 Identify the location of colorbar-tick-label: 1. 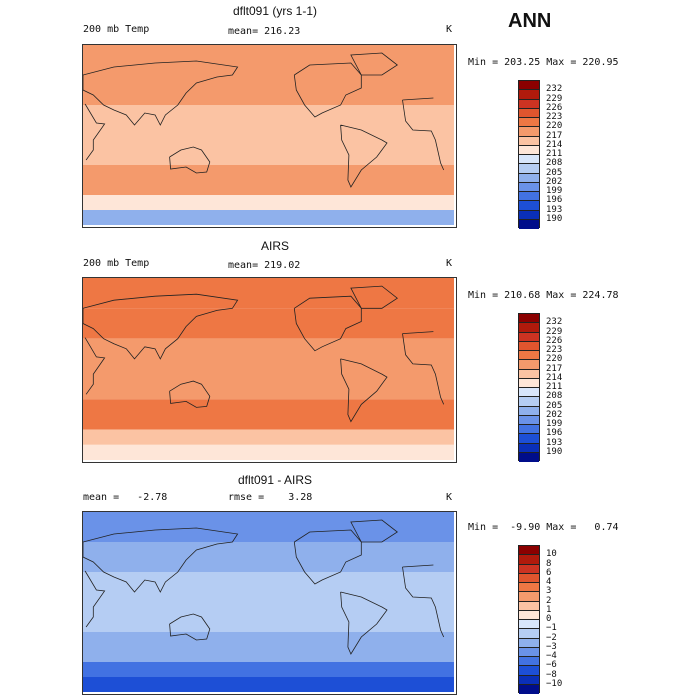
(549, 609).